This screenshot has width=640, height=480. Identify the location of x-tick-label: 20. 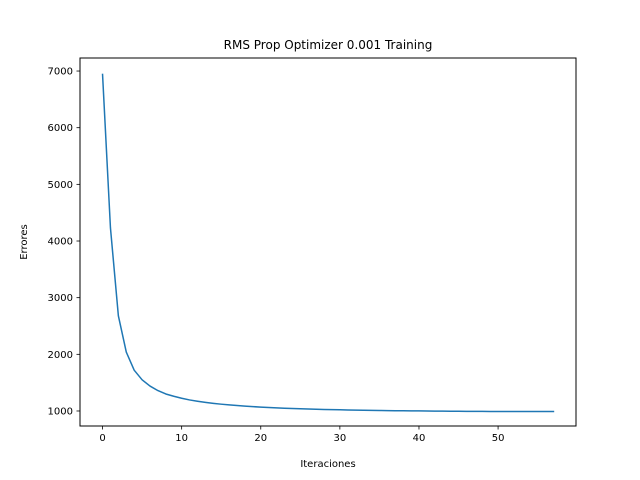
(260, 438).